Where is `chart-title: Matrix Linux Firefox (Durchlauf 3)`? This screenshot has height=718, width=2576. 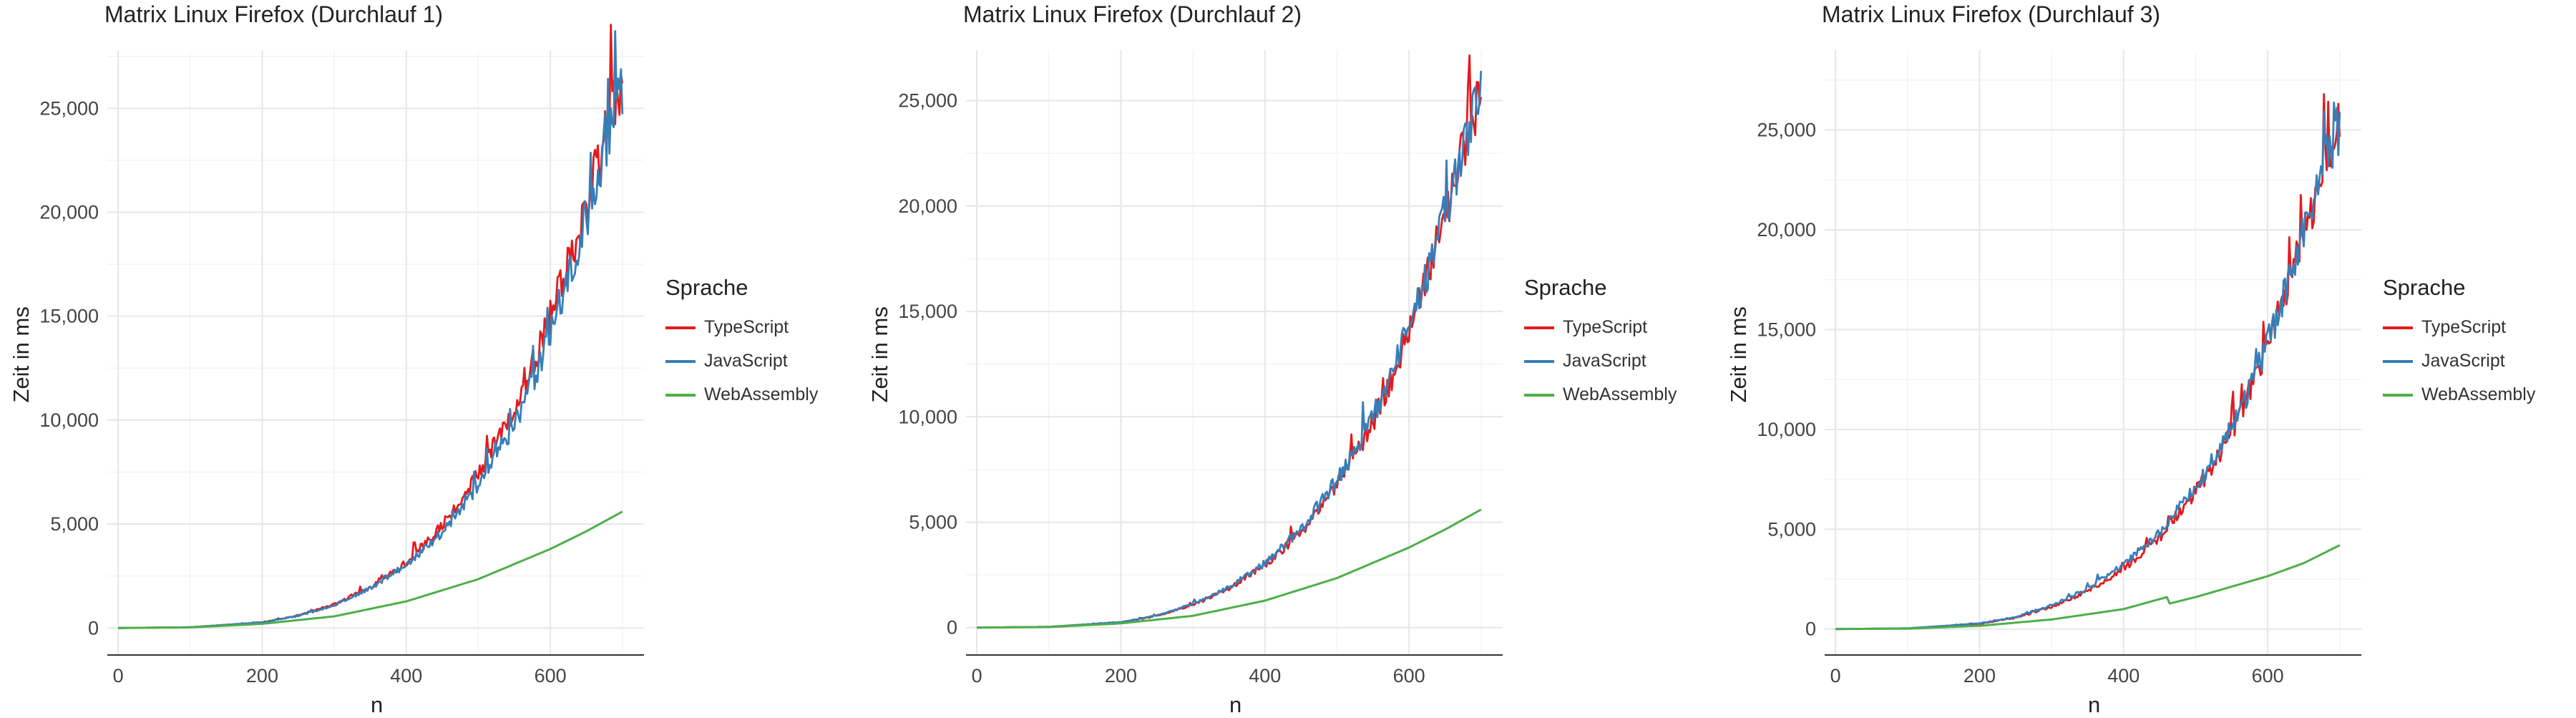
chart-title: Matrix Linux Firefox (Durchlauf 3) is located at coordinates (1991, 14).